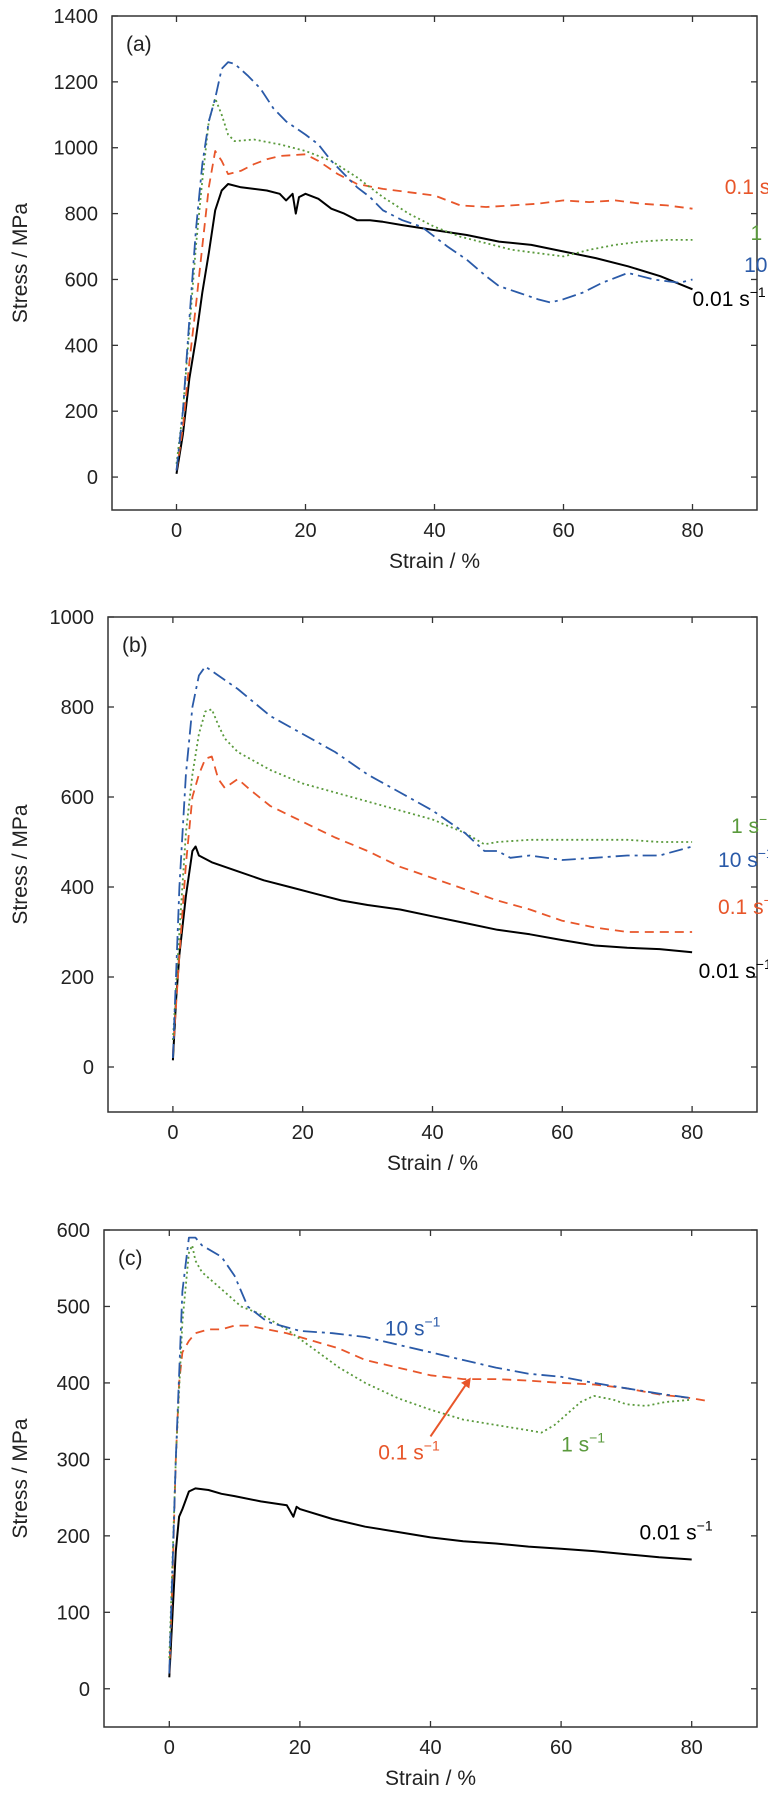  I want to click on y-tick-label: 500, so click(73, 1307).